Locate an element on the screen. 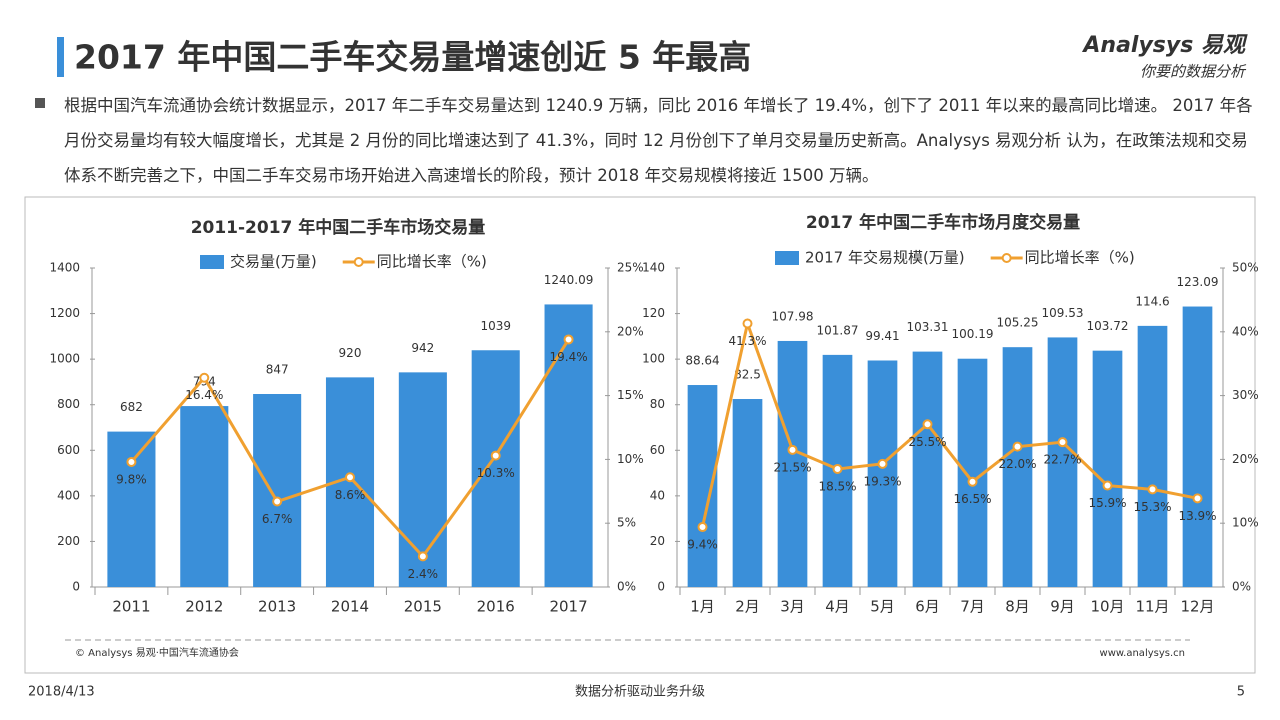 The height and width of the screenshot is (720, 1280). y2-tick-label: 5% is located at coordinates (626, 523).